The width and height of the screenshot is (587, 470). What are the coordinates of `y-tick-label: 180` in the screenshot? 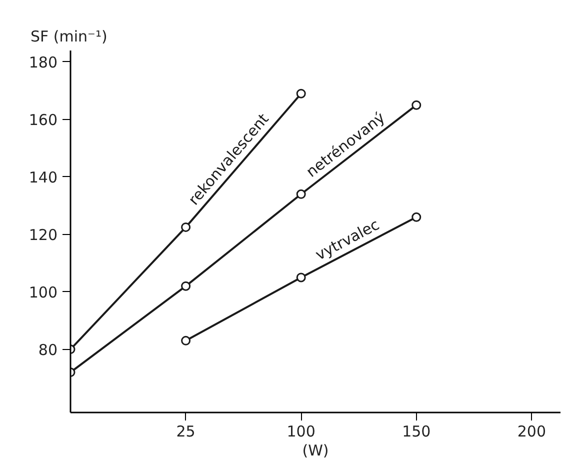 It's located at (43, 62).